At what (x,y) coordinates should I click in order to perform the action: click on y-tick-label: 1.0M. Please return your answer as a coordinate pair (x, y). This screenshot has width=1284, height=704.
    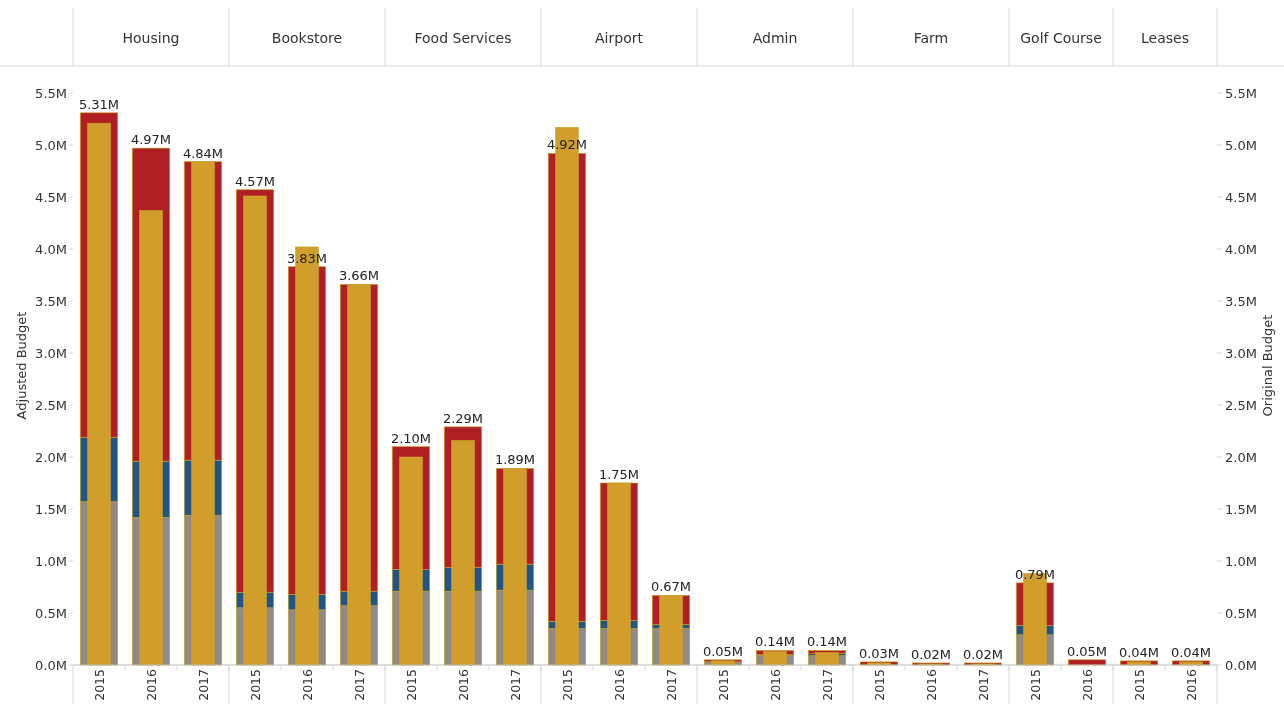
    Looking at the image, I should click on (51, 561).